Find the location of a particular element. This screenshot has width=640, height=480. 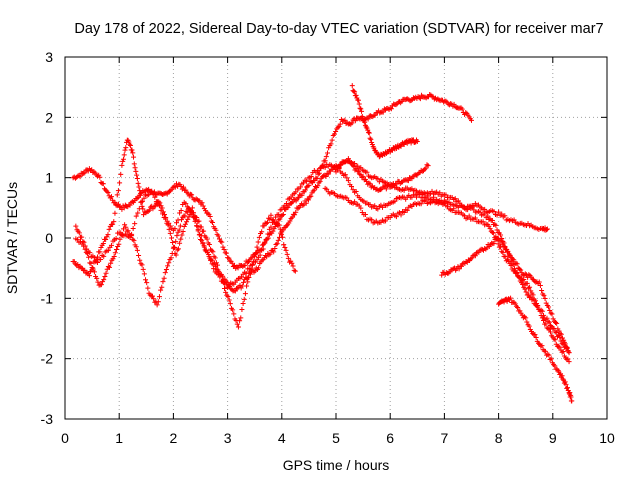

x-axis-label: GPS time / hours is located at coordinates (336, 465).